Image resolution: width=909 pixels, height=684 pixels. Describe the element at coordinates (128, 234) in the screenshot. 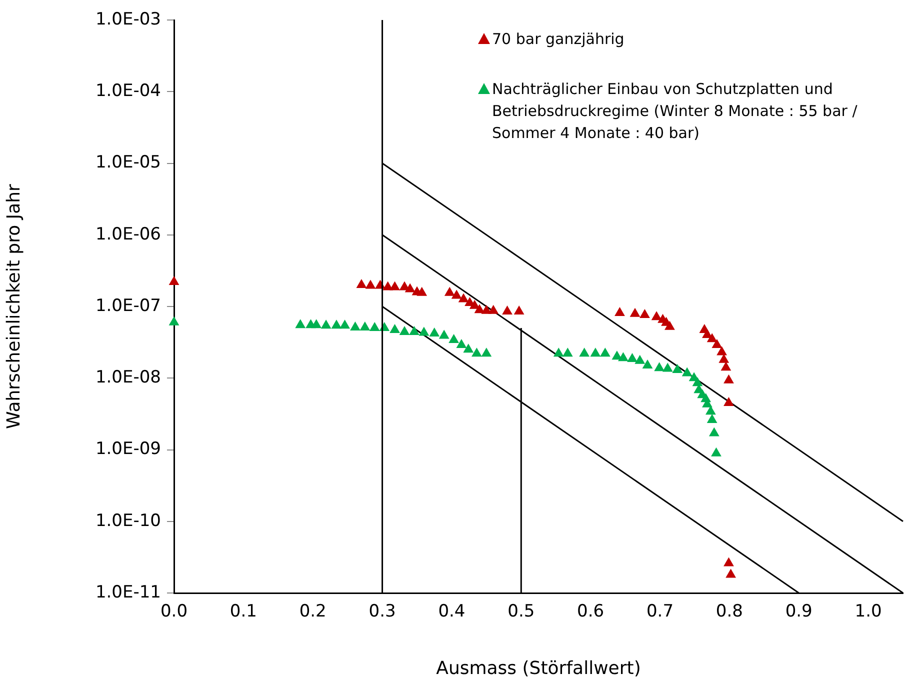

I see `y-tick-label: 1.0E-06` at that location.